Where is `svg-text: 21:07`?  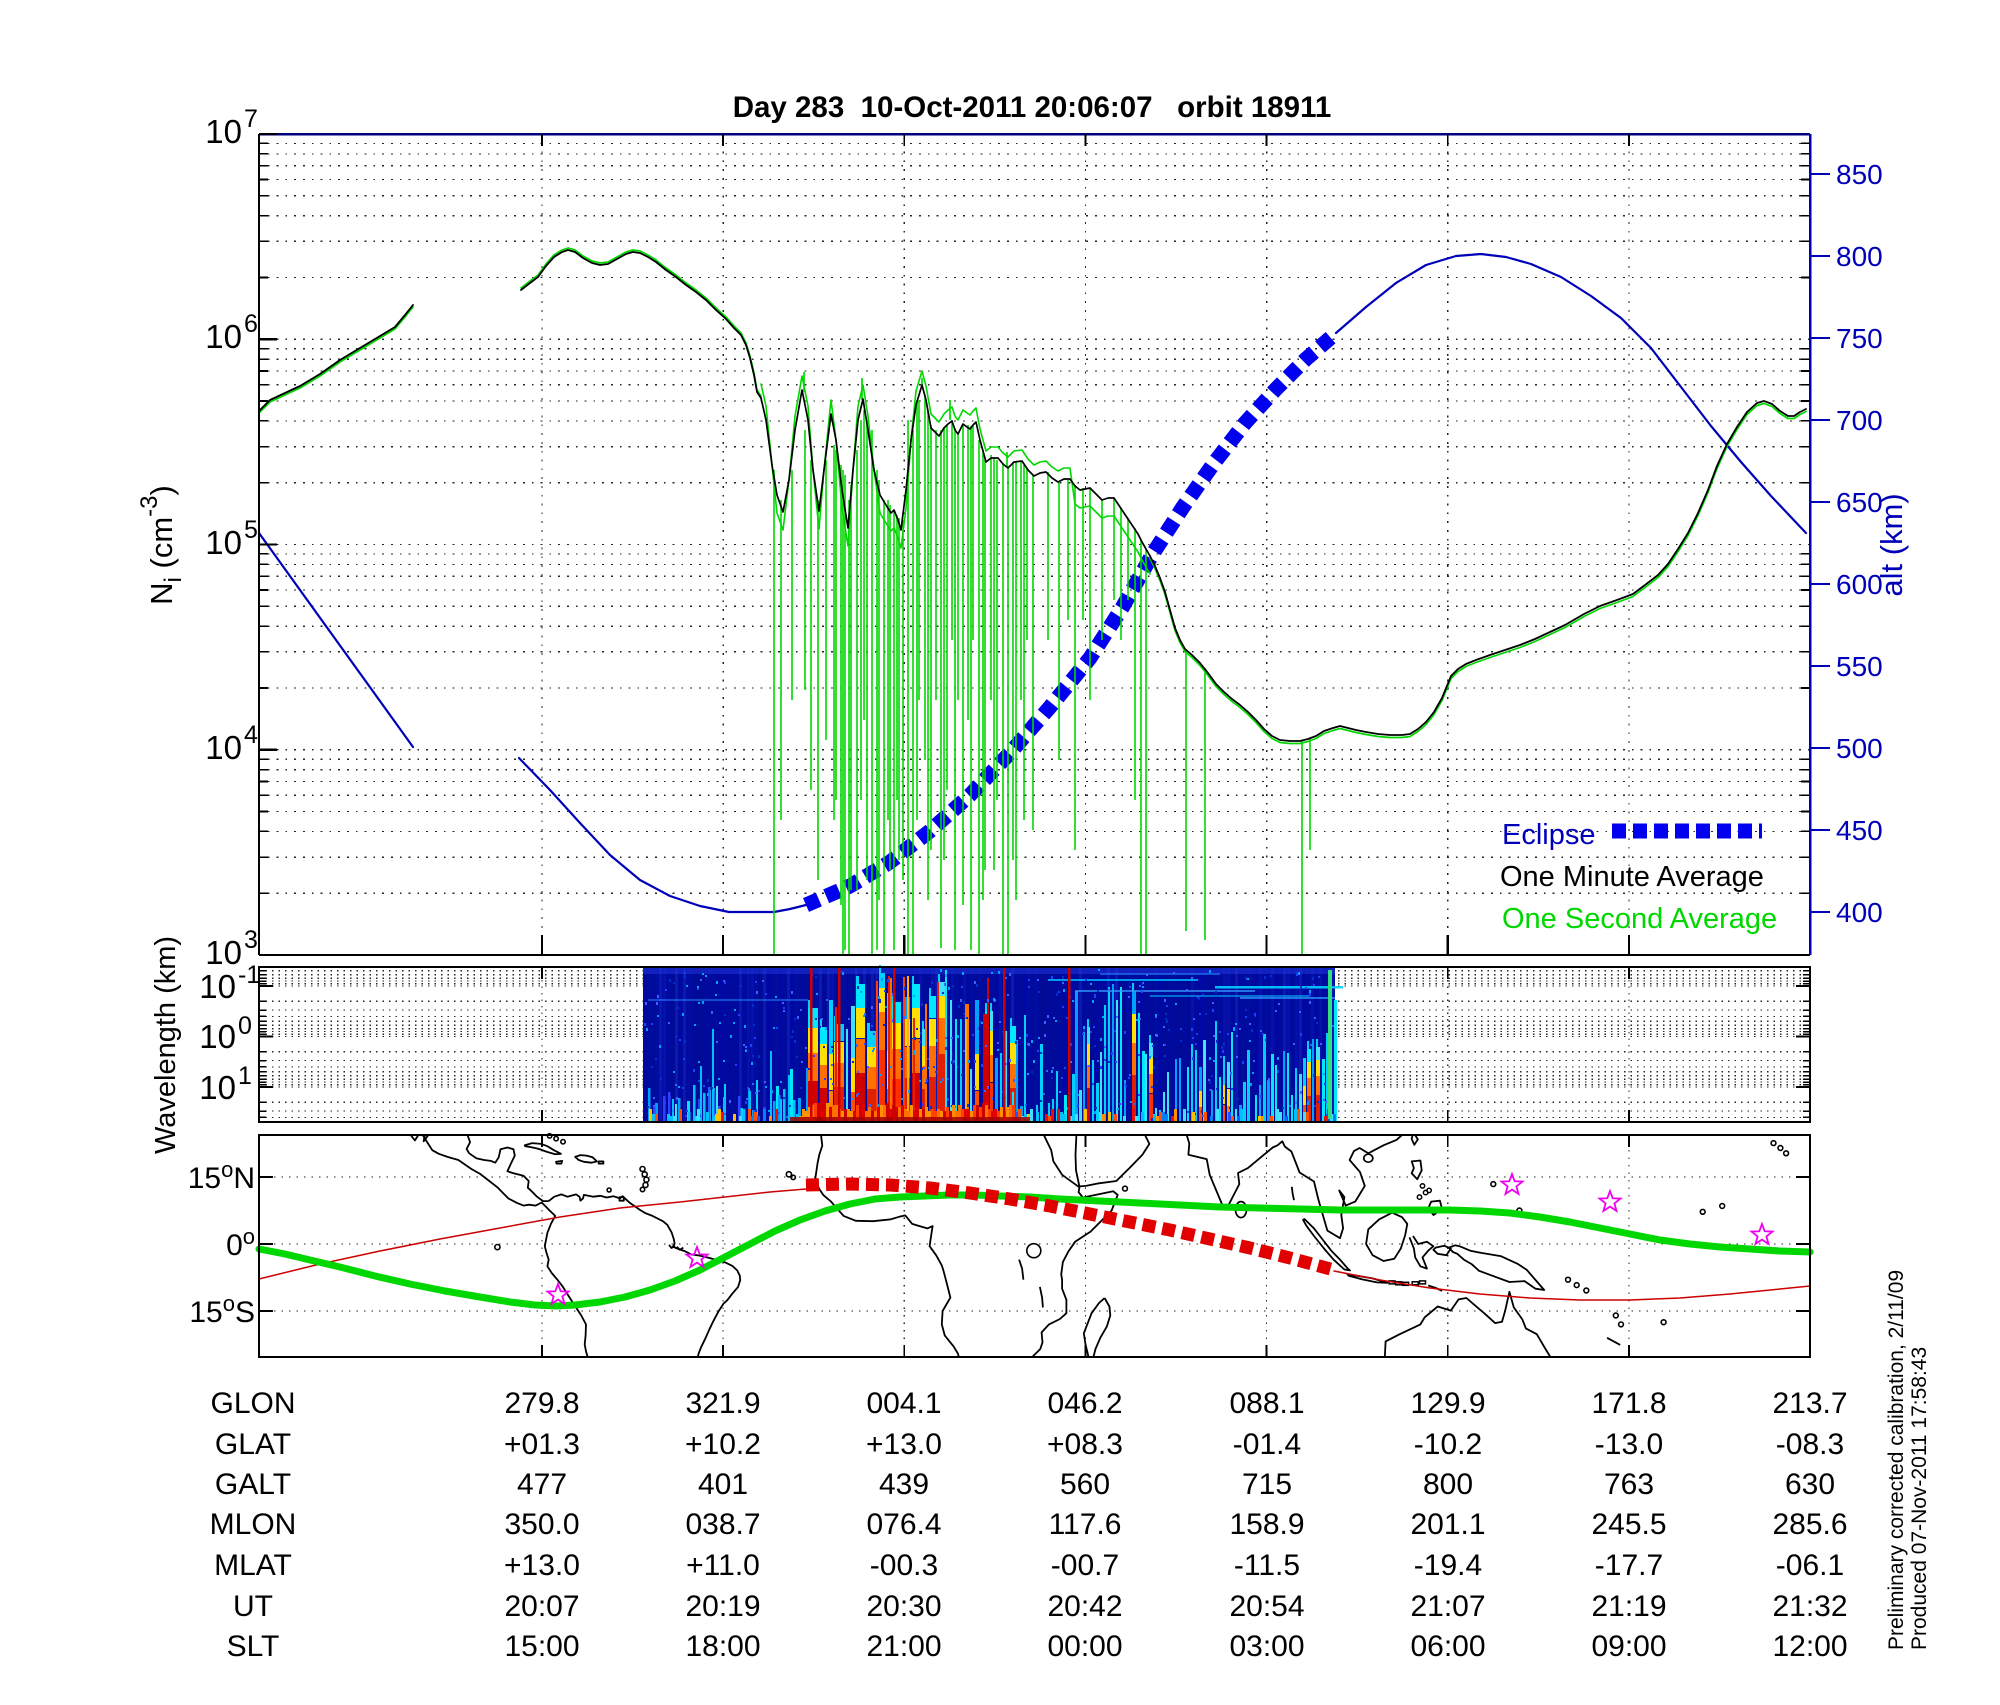
svg-text: 21:07 is located at coordinates (1447, 1606).